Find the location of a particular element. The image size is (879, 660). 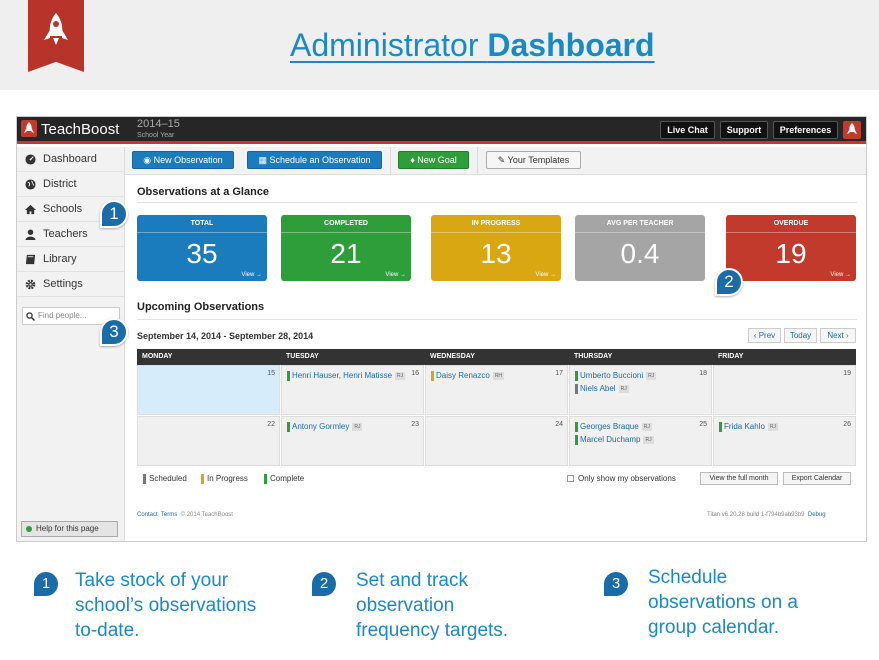

status-dot-icon is located at coordinates (29, 529).